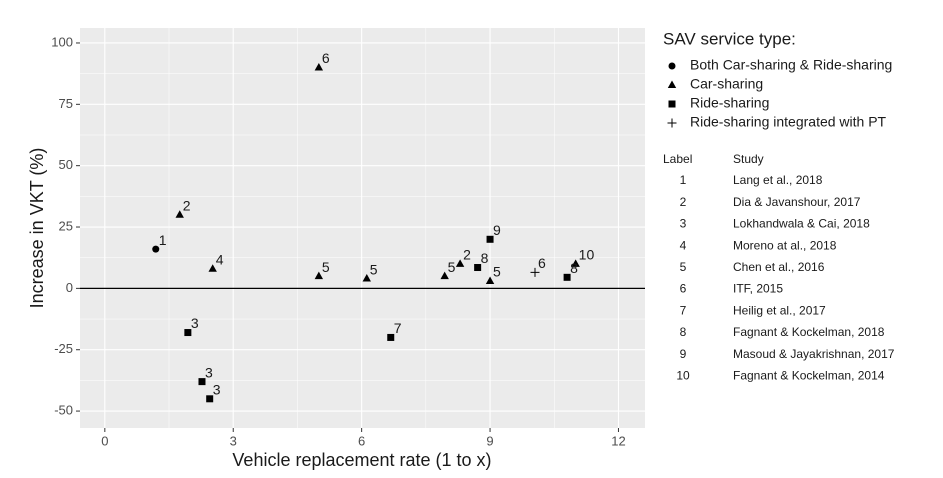 The image size is (943, 478). What do you see at coordinates (683, 375) in the screenshot?
I see `table-cell: 10` at bounding box center [683, 375].